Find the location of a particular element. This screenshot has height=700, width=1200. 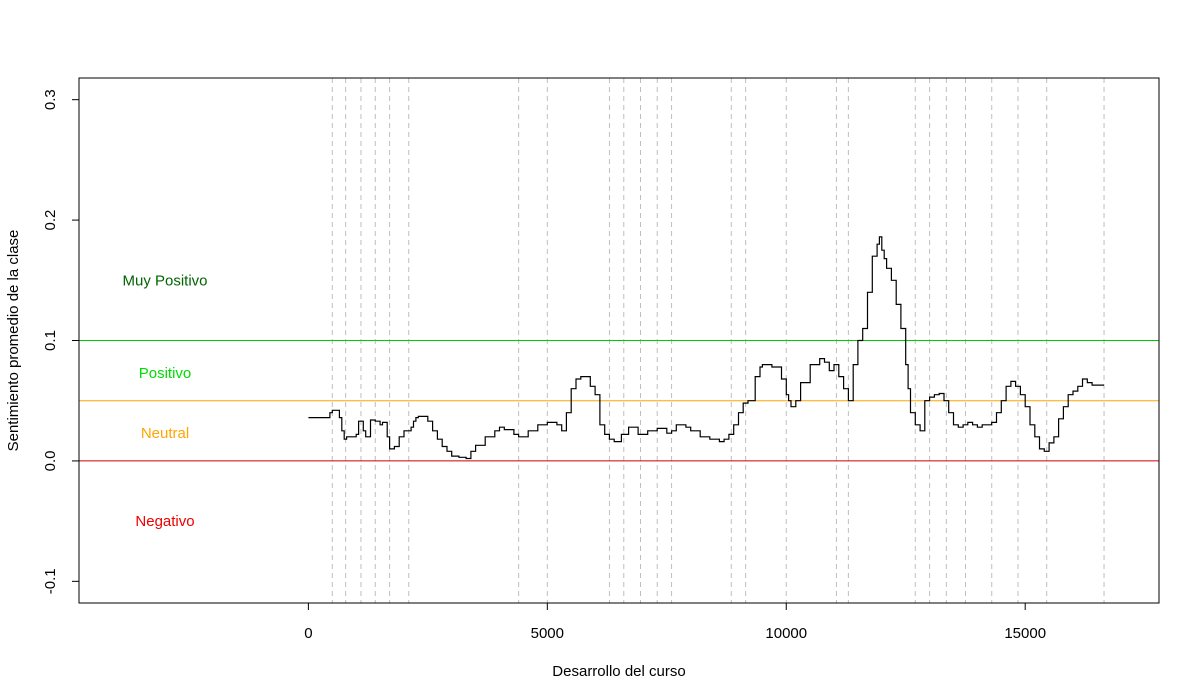

zone-label-3: Negativo is located at coordinates (164, 521).